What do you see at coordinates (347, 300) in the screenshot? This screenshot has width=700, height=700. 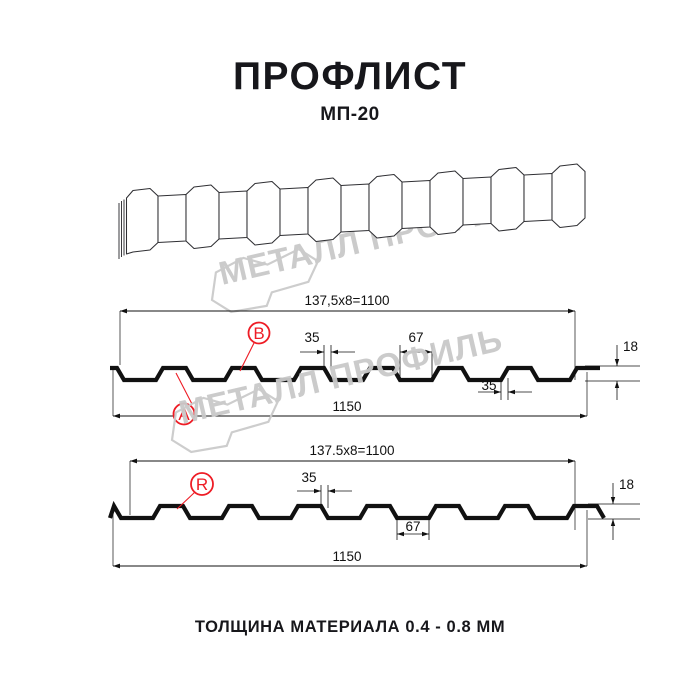 I see `dim-label-pitch-top: 137,5x8=1100` at bounding box center [347, 300].